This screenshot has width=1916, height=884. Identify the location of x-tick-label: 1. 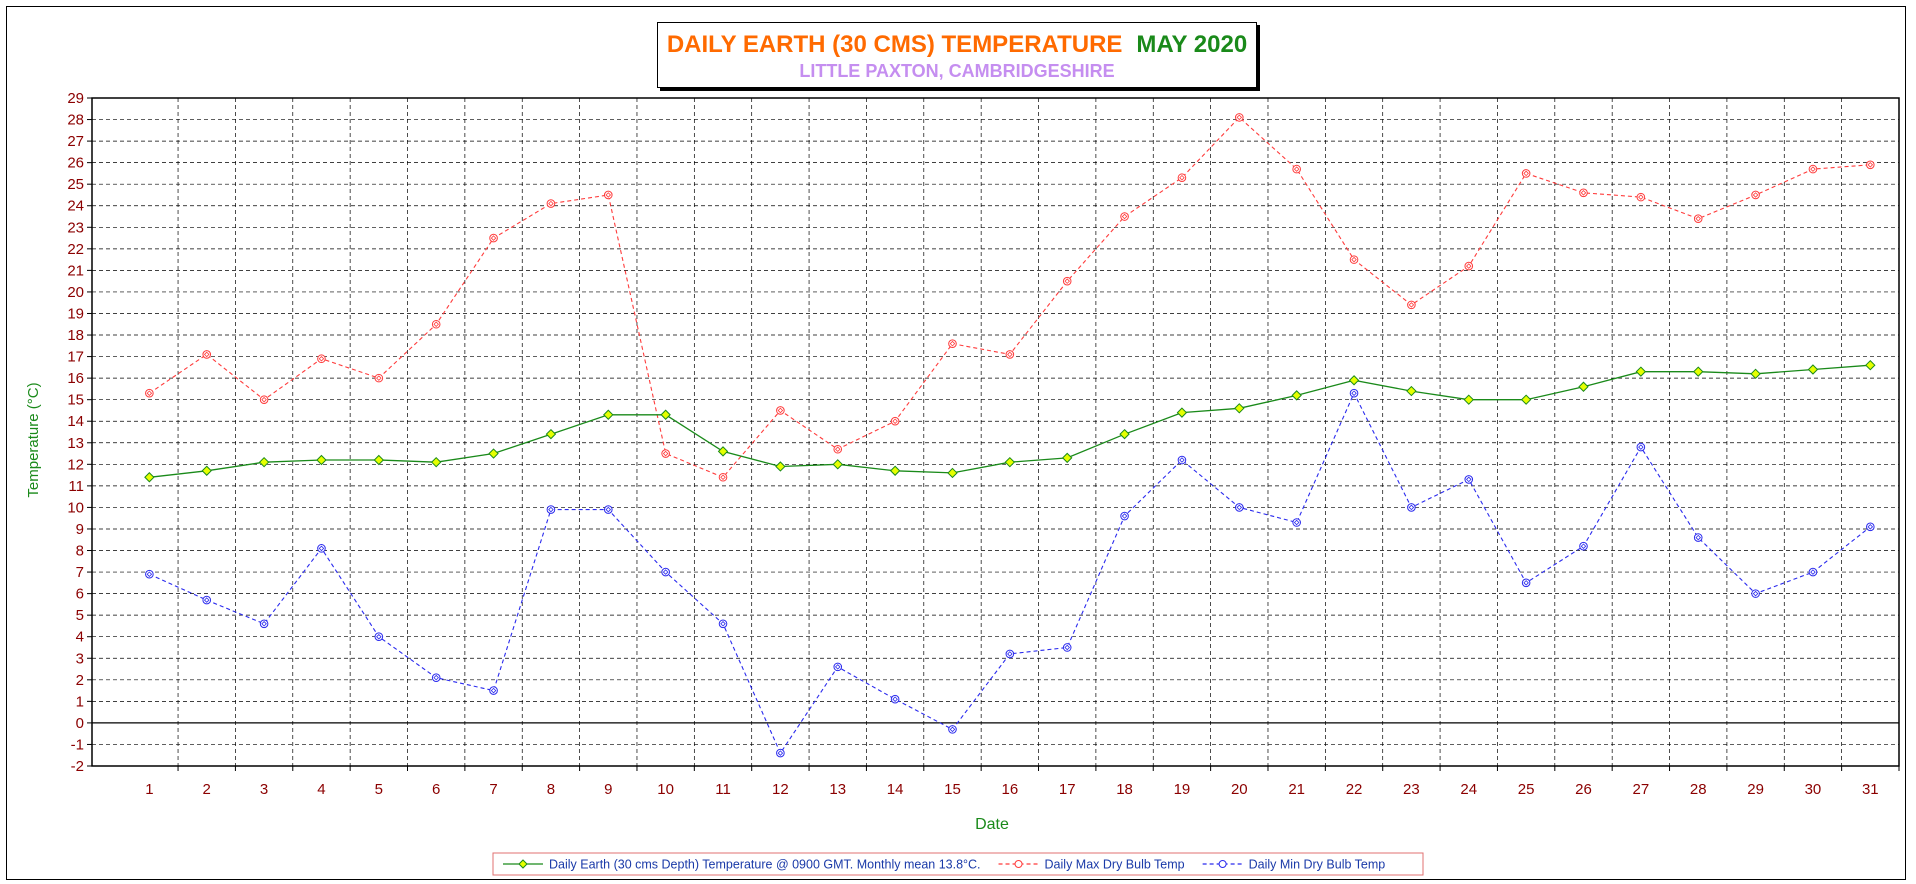
(149, 789).